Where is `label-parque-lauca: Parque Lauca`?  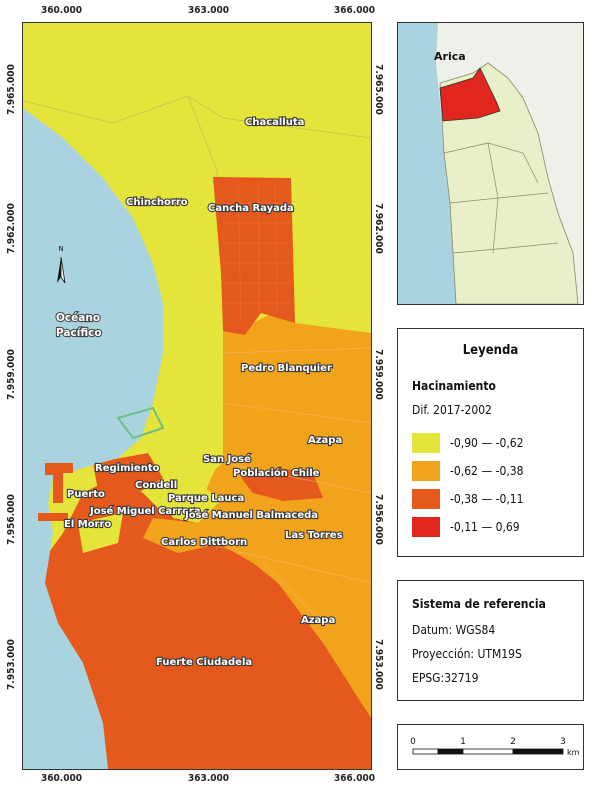 label-parque-lauca: Parque Lauca is located at coordinates (206, 498).